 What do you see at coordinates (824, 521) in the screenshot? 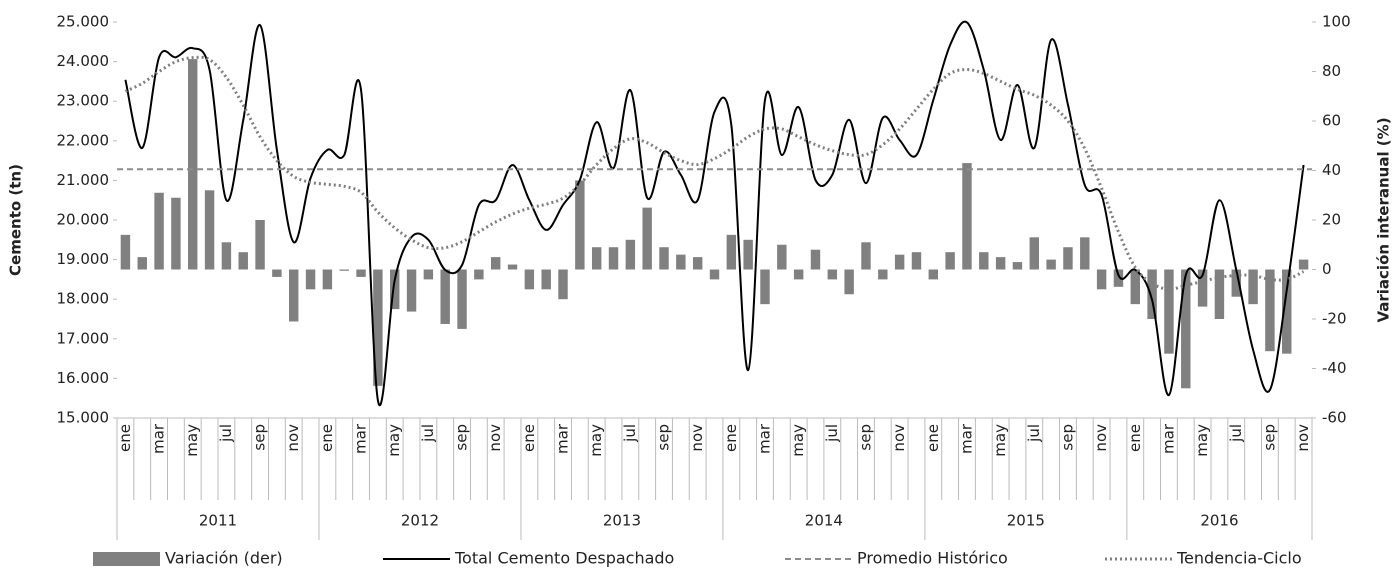
I see `x-group-label: 2014` at bounding box center [824, 521].